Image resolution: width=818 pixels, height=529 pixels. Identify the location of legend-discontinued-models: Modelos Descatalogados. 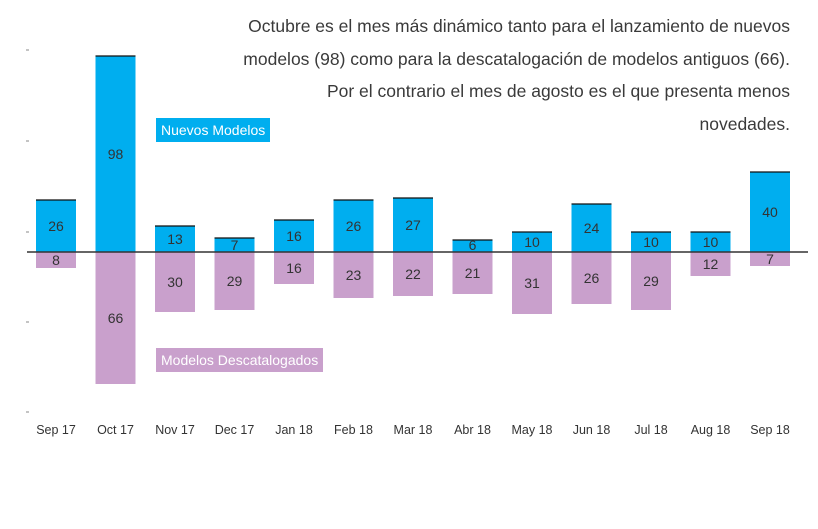
(240, 360).